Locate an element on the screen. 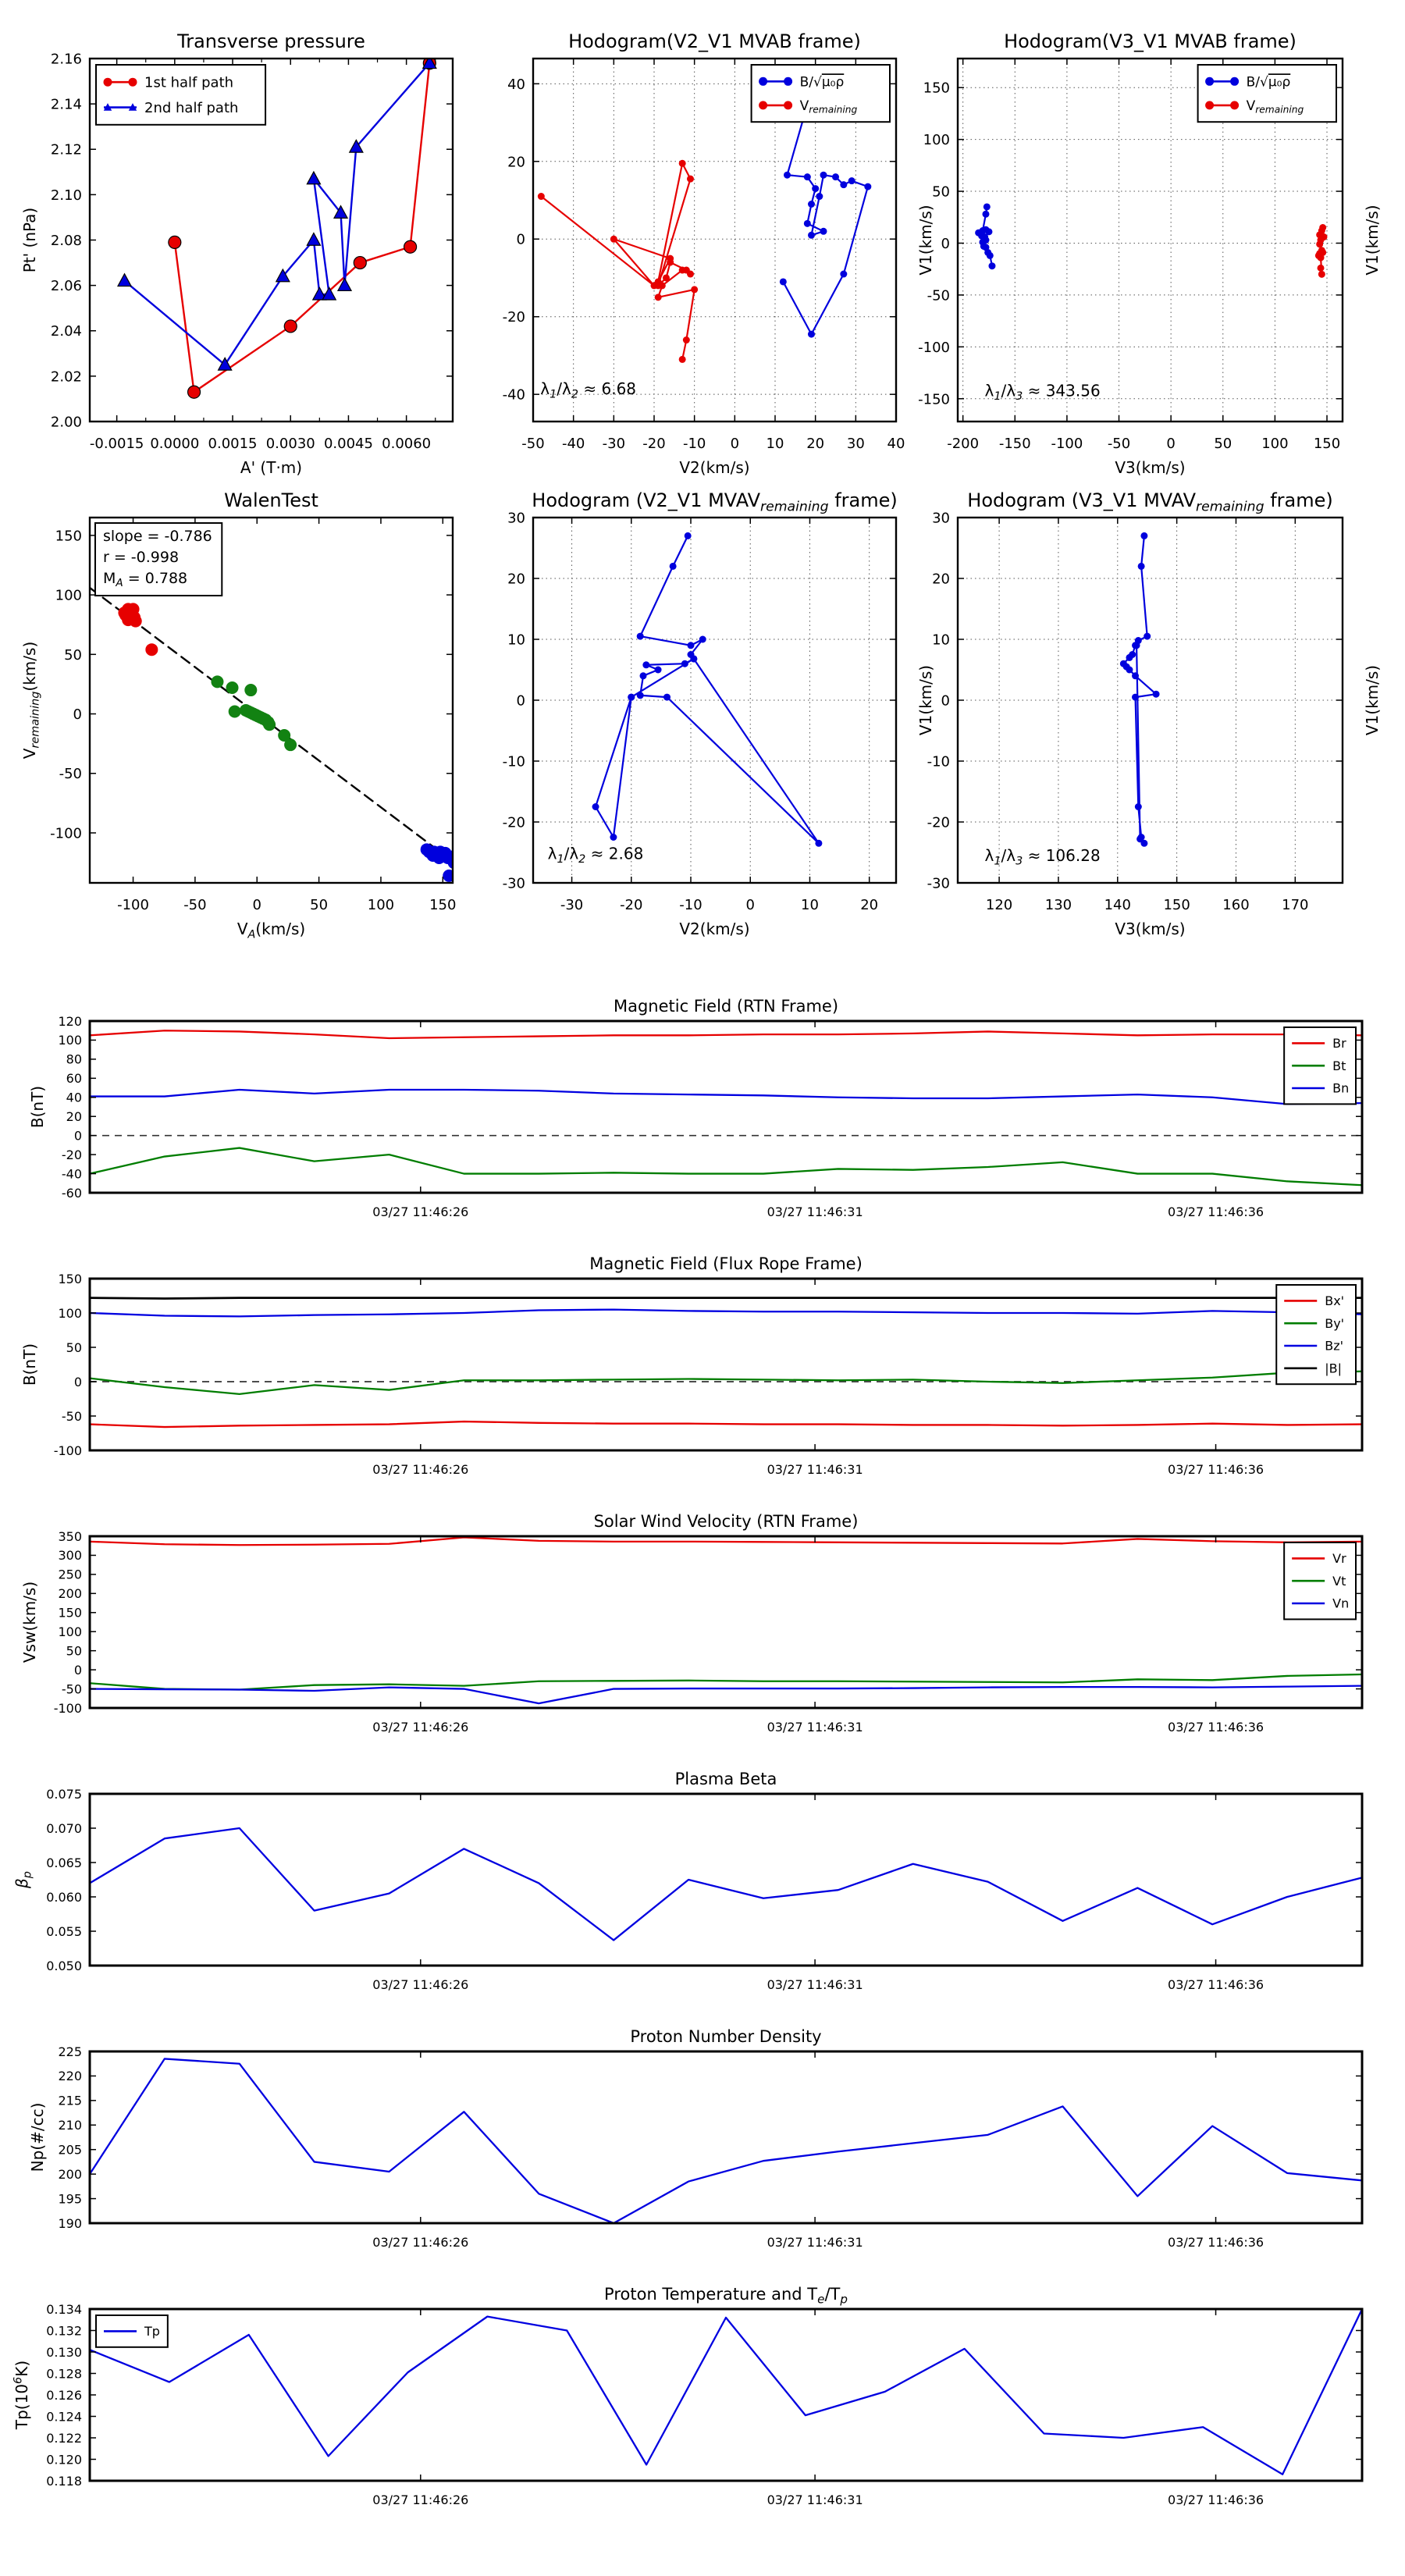  svg-text: -40 is located at coordinates (574, 444).